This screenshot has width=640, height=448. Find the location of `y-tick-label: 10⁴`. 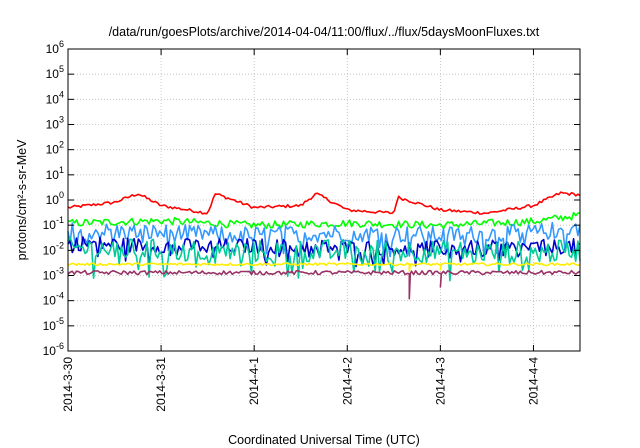

y-tick-label: 10⁴ is located at coordinates (55, 97).